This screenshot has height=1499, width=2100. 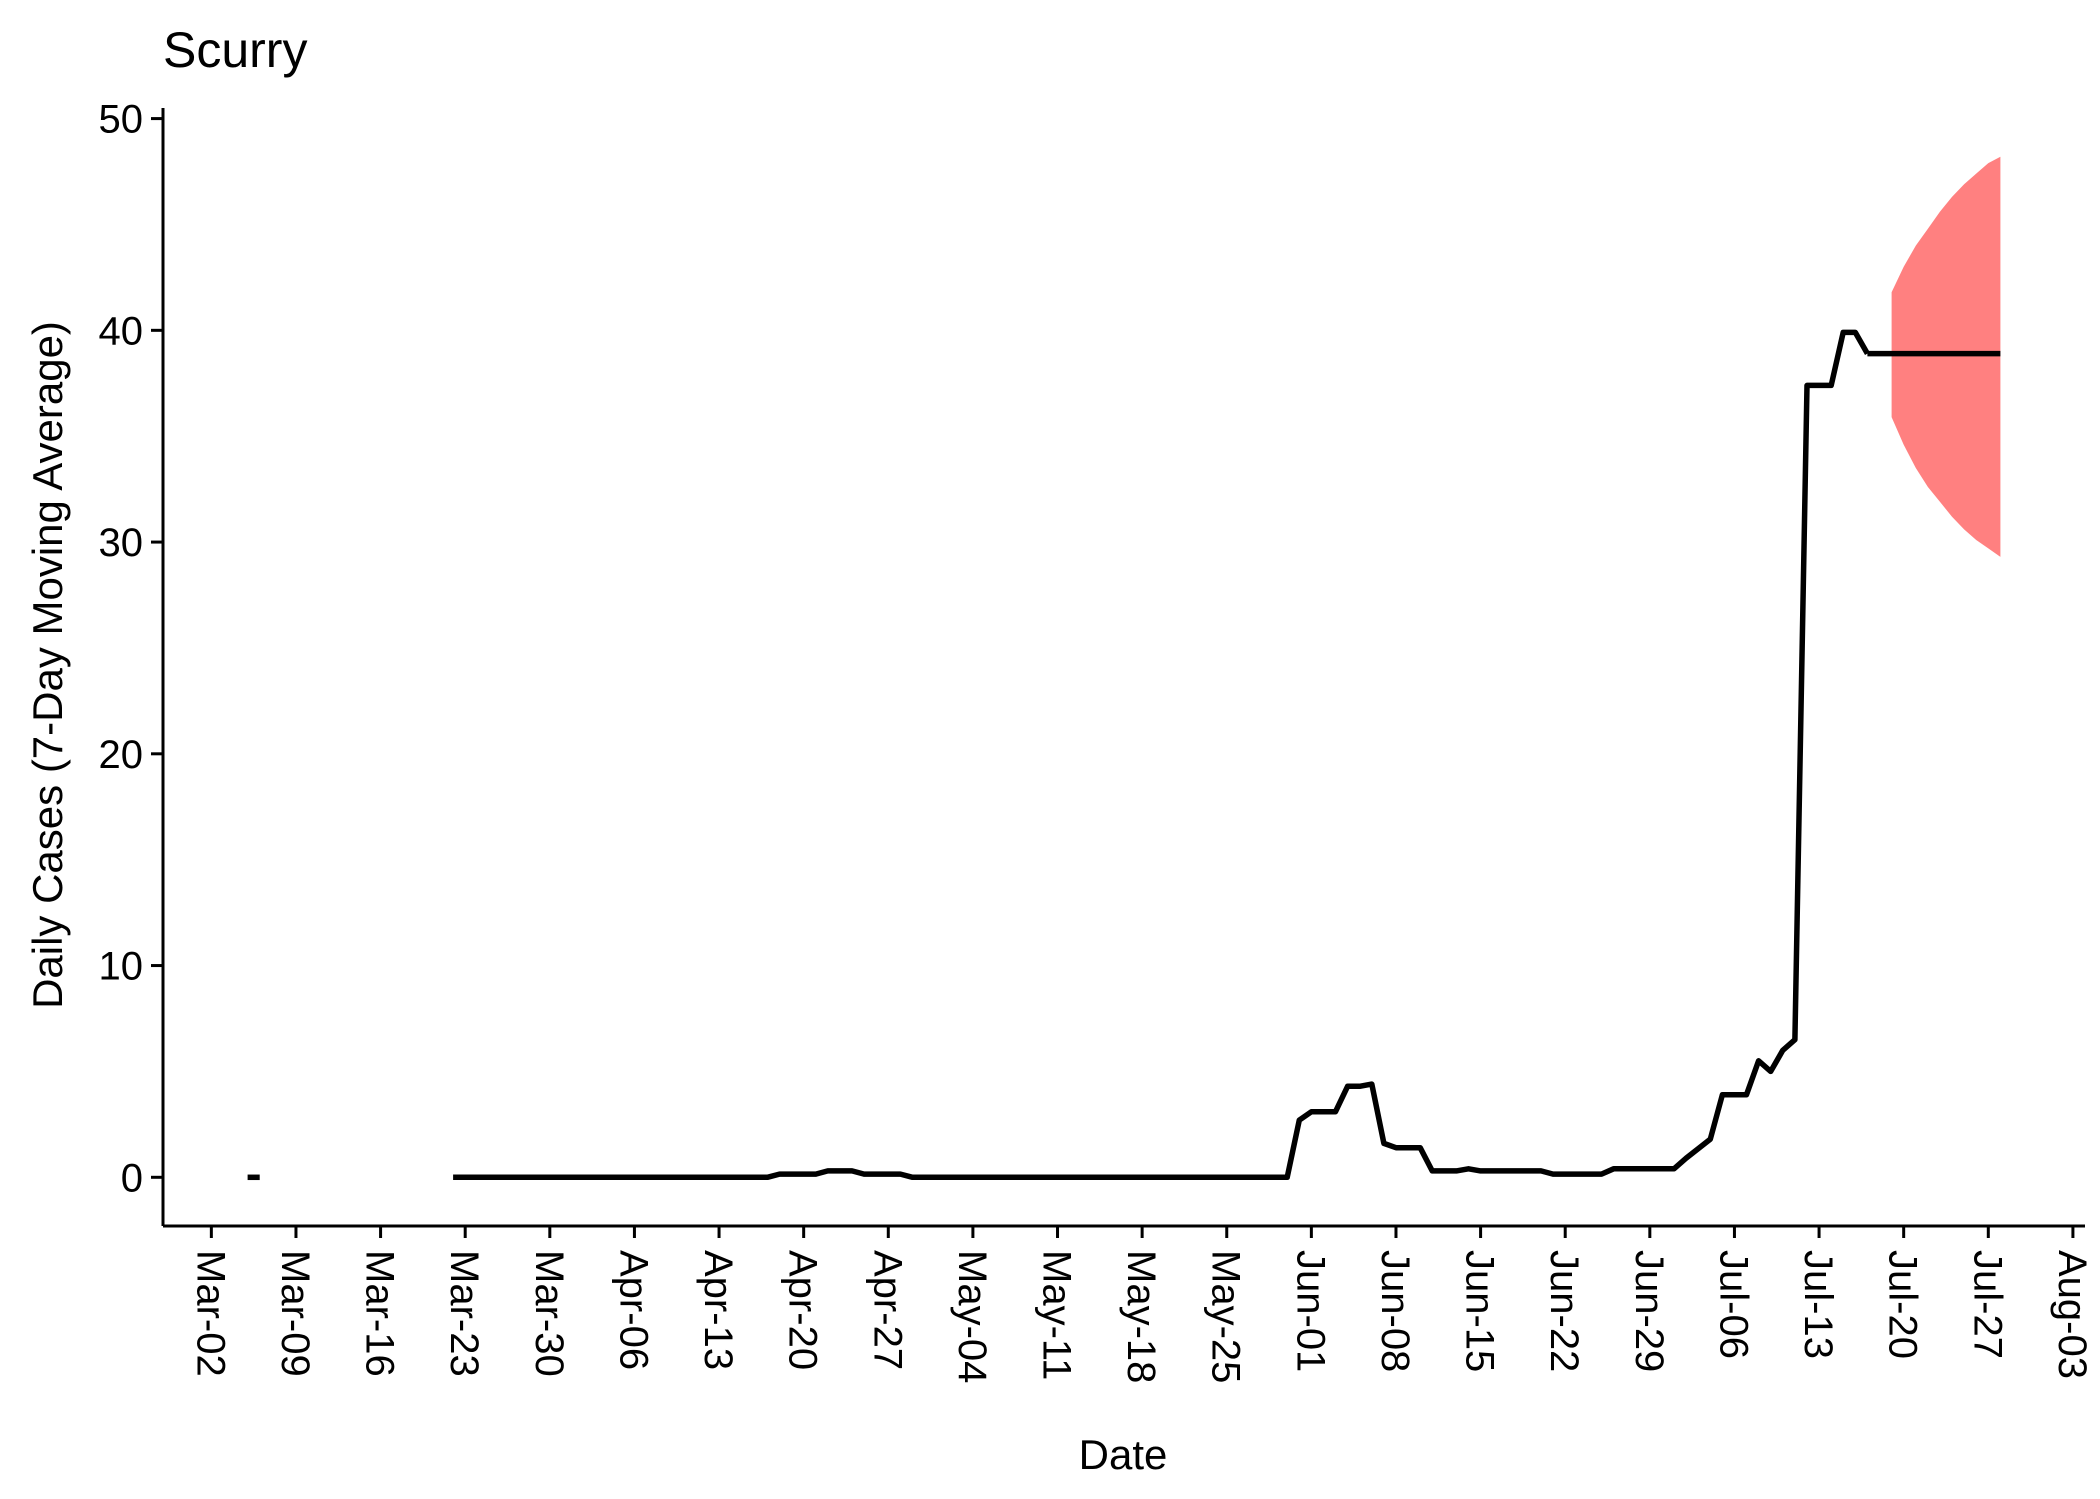 I want to click on x-tick-label: Jul-27, so click(x=1987, y=1304).